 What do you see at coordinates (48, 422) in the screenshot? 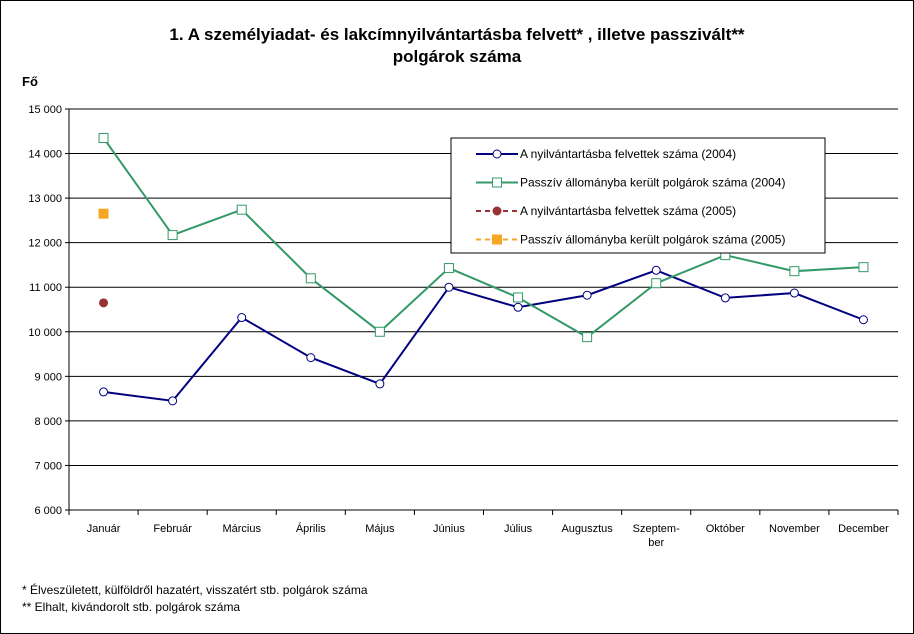
I see `y-tick-label: 8 000` at bounding box center [48, 422].